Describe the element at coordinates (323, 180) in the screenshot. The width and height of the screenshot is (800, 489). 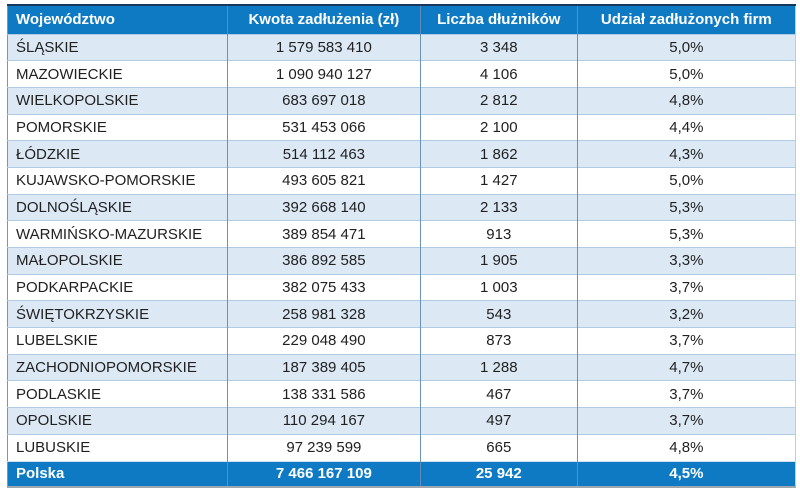
I see `cell-kwota: 493 605 821` at that location.